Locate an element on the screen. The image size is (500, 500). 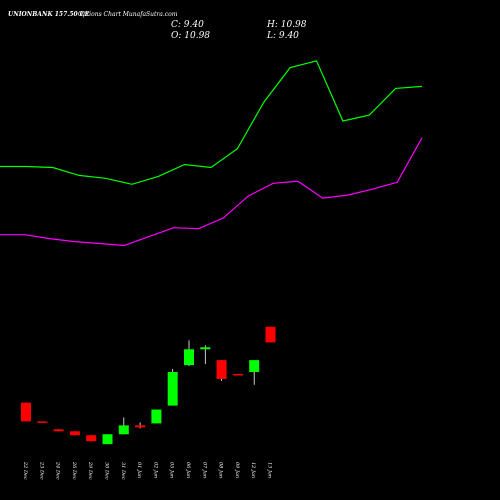
x-tick-label: 01 Jan is located at coordinates (139, 470).